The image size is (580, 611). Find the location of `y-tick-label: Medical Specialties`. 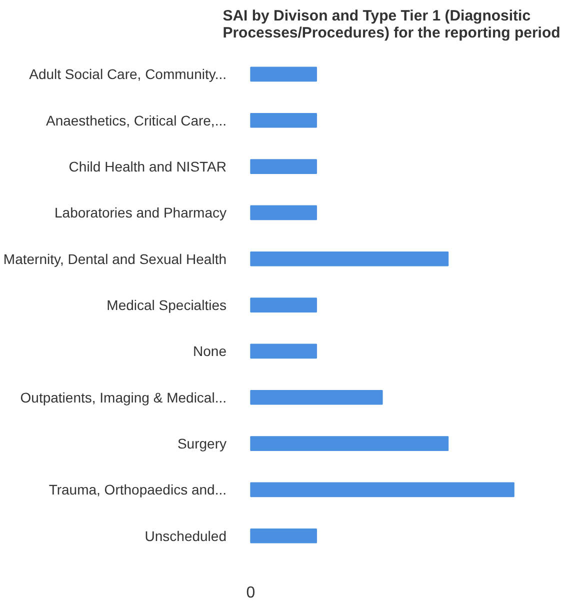

y-tick-label: Medical Specialties is located at coordinates (166, 305).